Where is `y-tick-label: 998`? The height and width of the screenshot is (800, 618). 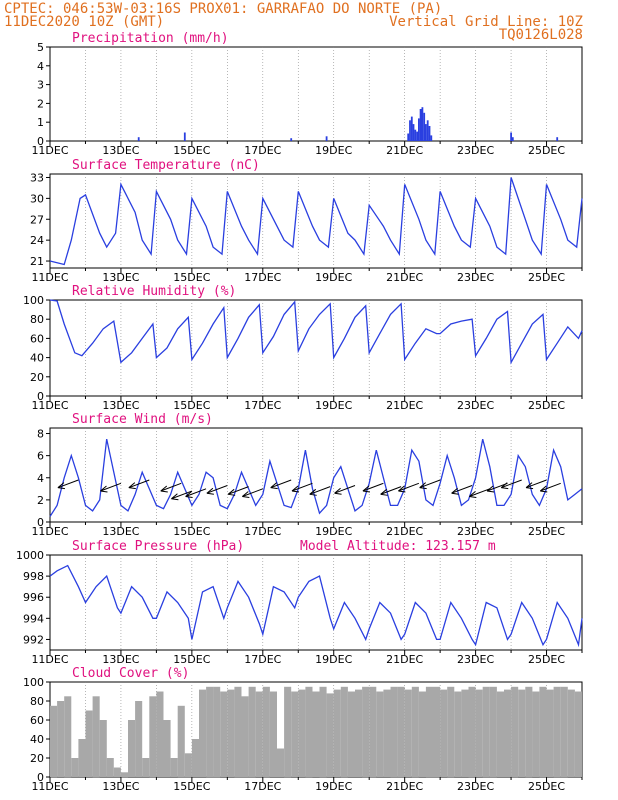 y-tick-label: 998 is located at coordinates (33, 576).